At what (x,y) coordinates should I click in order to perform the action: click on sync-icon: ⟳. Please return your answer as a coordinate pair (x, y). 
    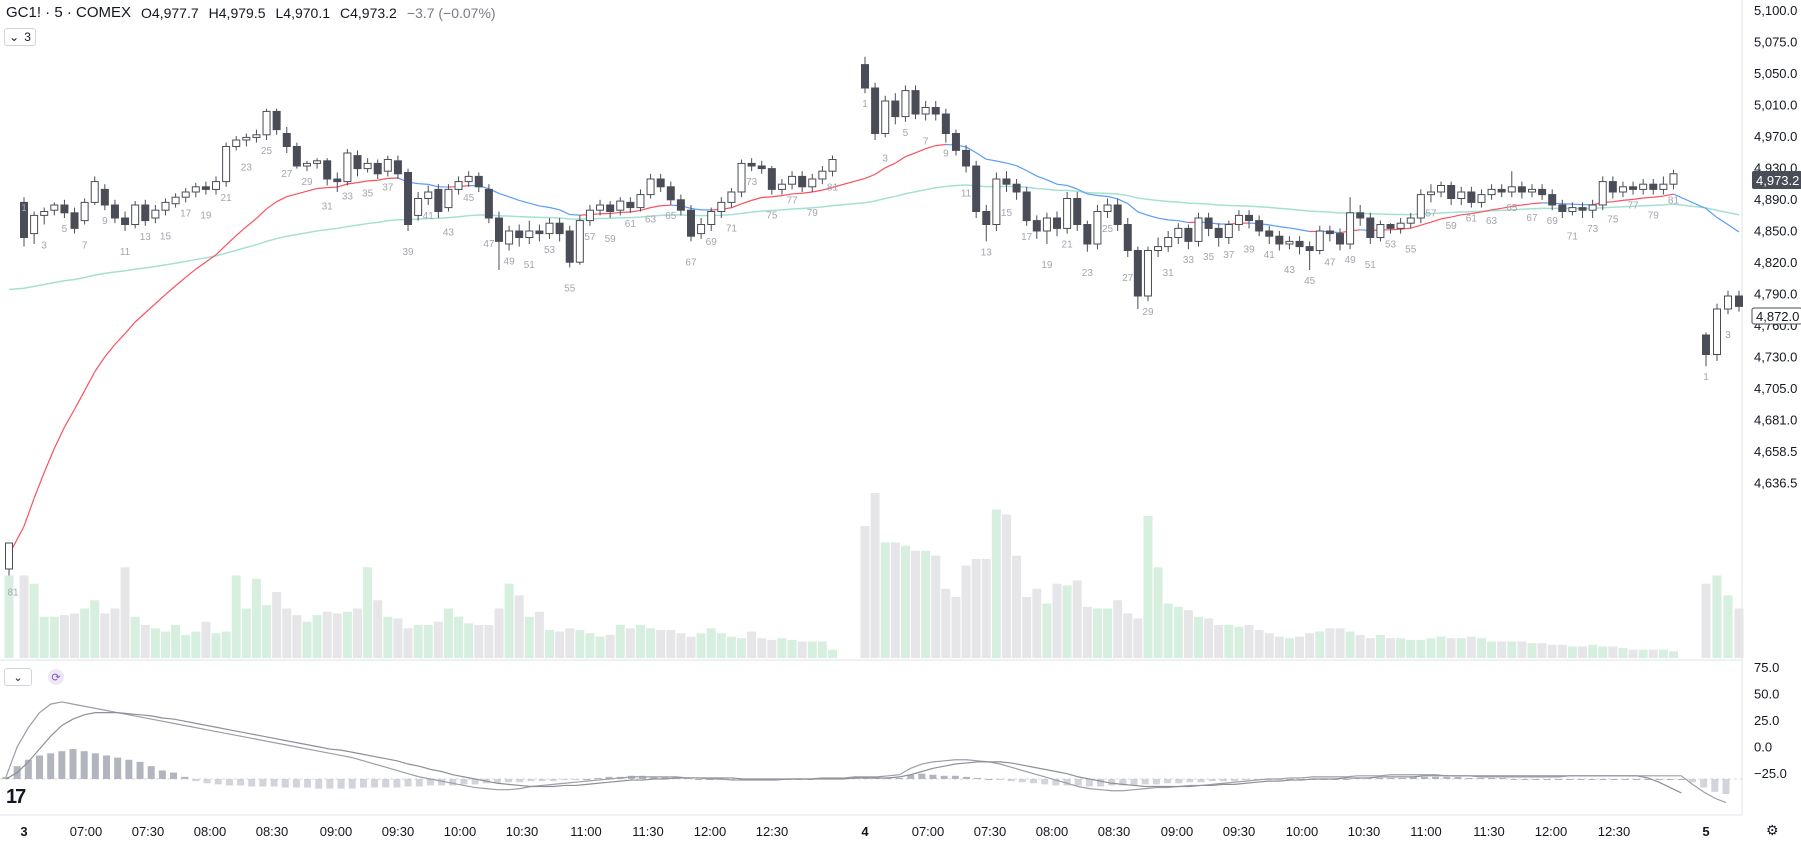
    Looking at the image, I should click on (56, 677).